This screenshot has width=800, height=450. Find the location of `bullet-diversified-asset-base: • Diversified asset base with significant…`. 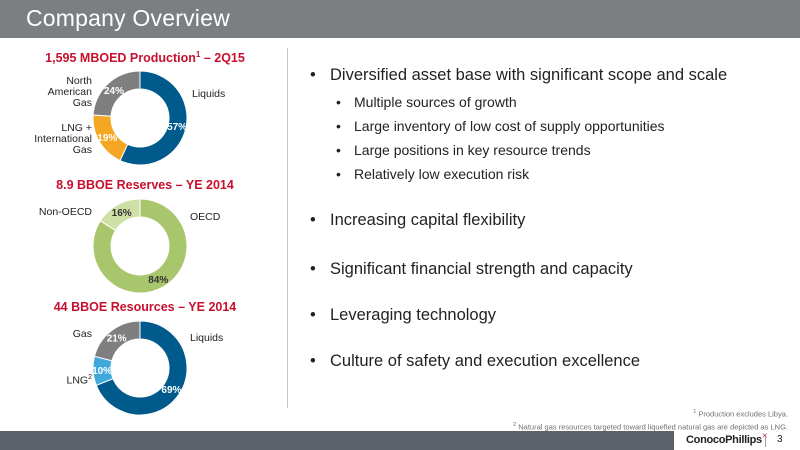

bullet-diversified-asset-base: • Diversified asset base with significant… is located at coordinates (519, 75).